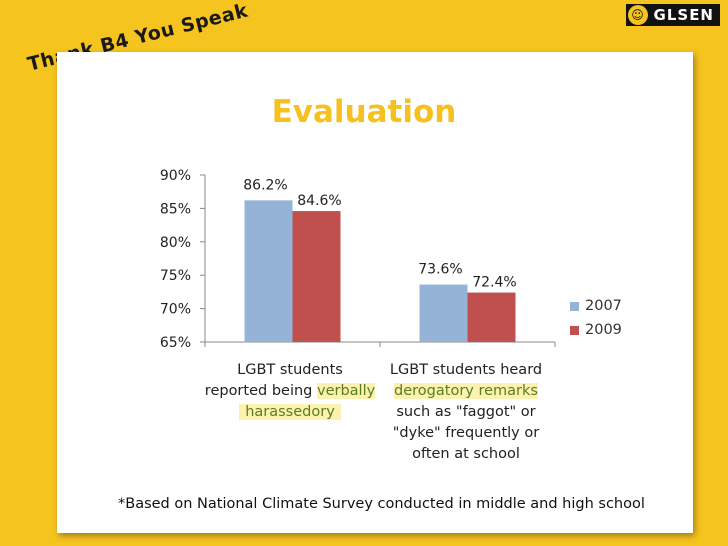  I want to click on cat1-line3: harassedory, so click(290, 412).